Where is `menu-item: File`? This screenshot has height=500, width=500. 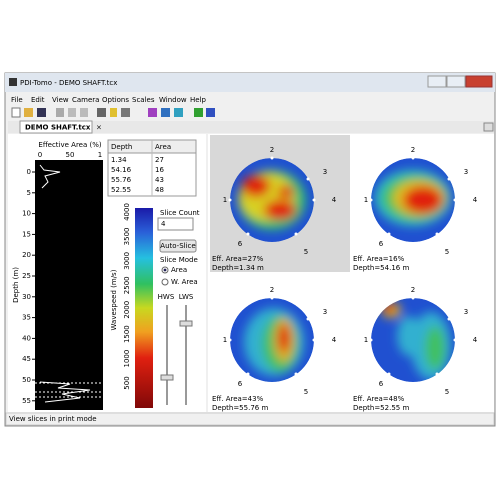 menu-item: File is located at coordinates (17, 100).